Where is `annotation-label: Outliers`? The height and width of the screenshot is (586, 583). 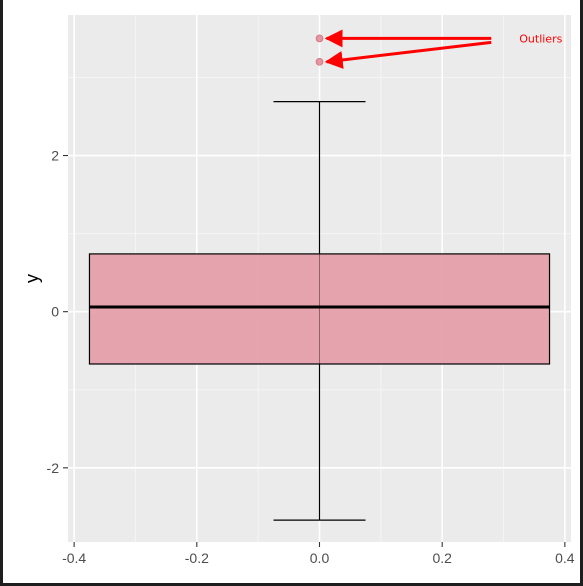 annotation-label: Outliers is located at coordinates (540, 38).